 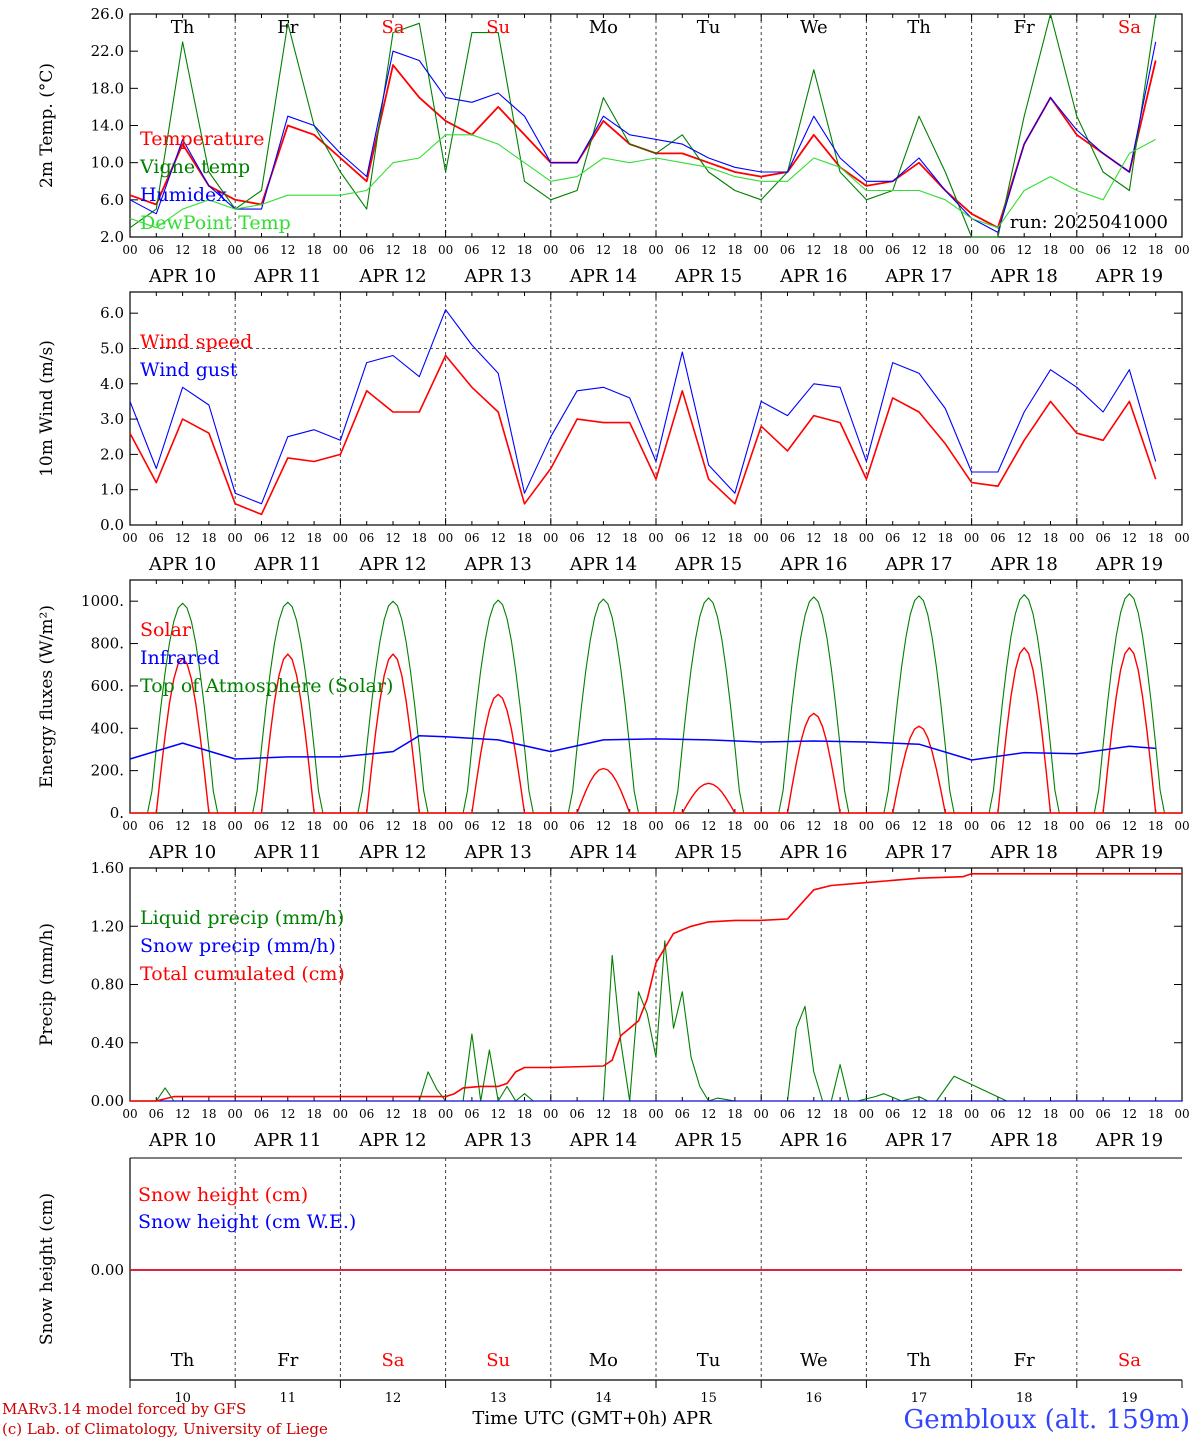 I want to click on y-tick-label: 0.80, so click(x=107, y=985).